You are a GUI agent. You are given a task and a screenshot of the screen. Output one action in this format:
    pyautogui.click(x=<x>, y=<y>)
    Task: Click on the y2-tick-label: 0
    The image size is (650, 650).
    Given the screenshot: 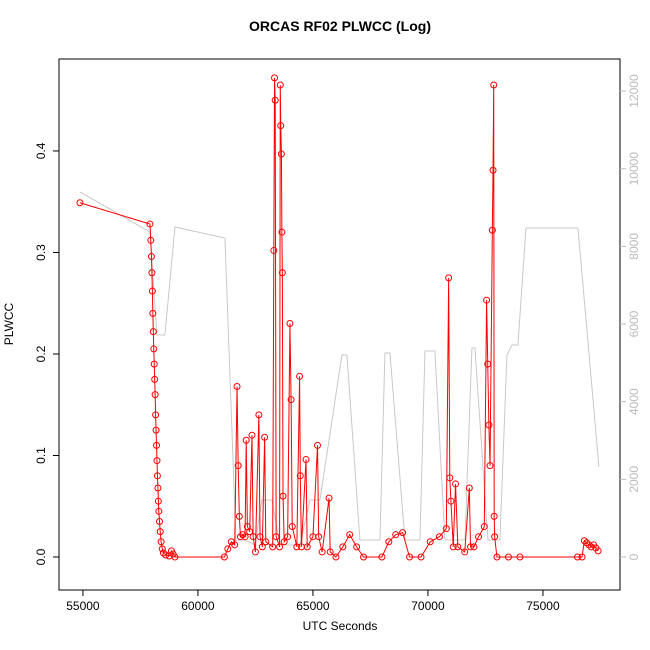 What is the action you would take?
    pyautogui.click(x=634, y=556)
    